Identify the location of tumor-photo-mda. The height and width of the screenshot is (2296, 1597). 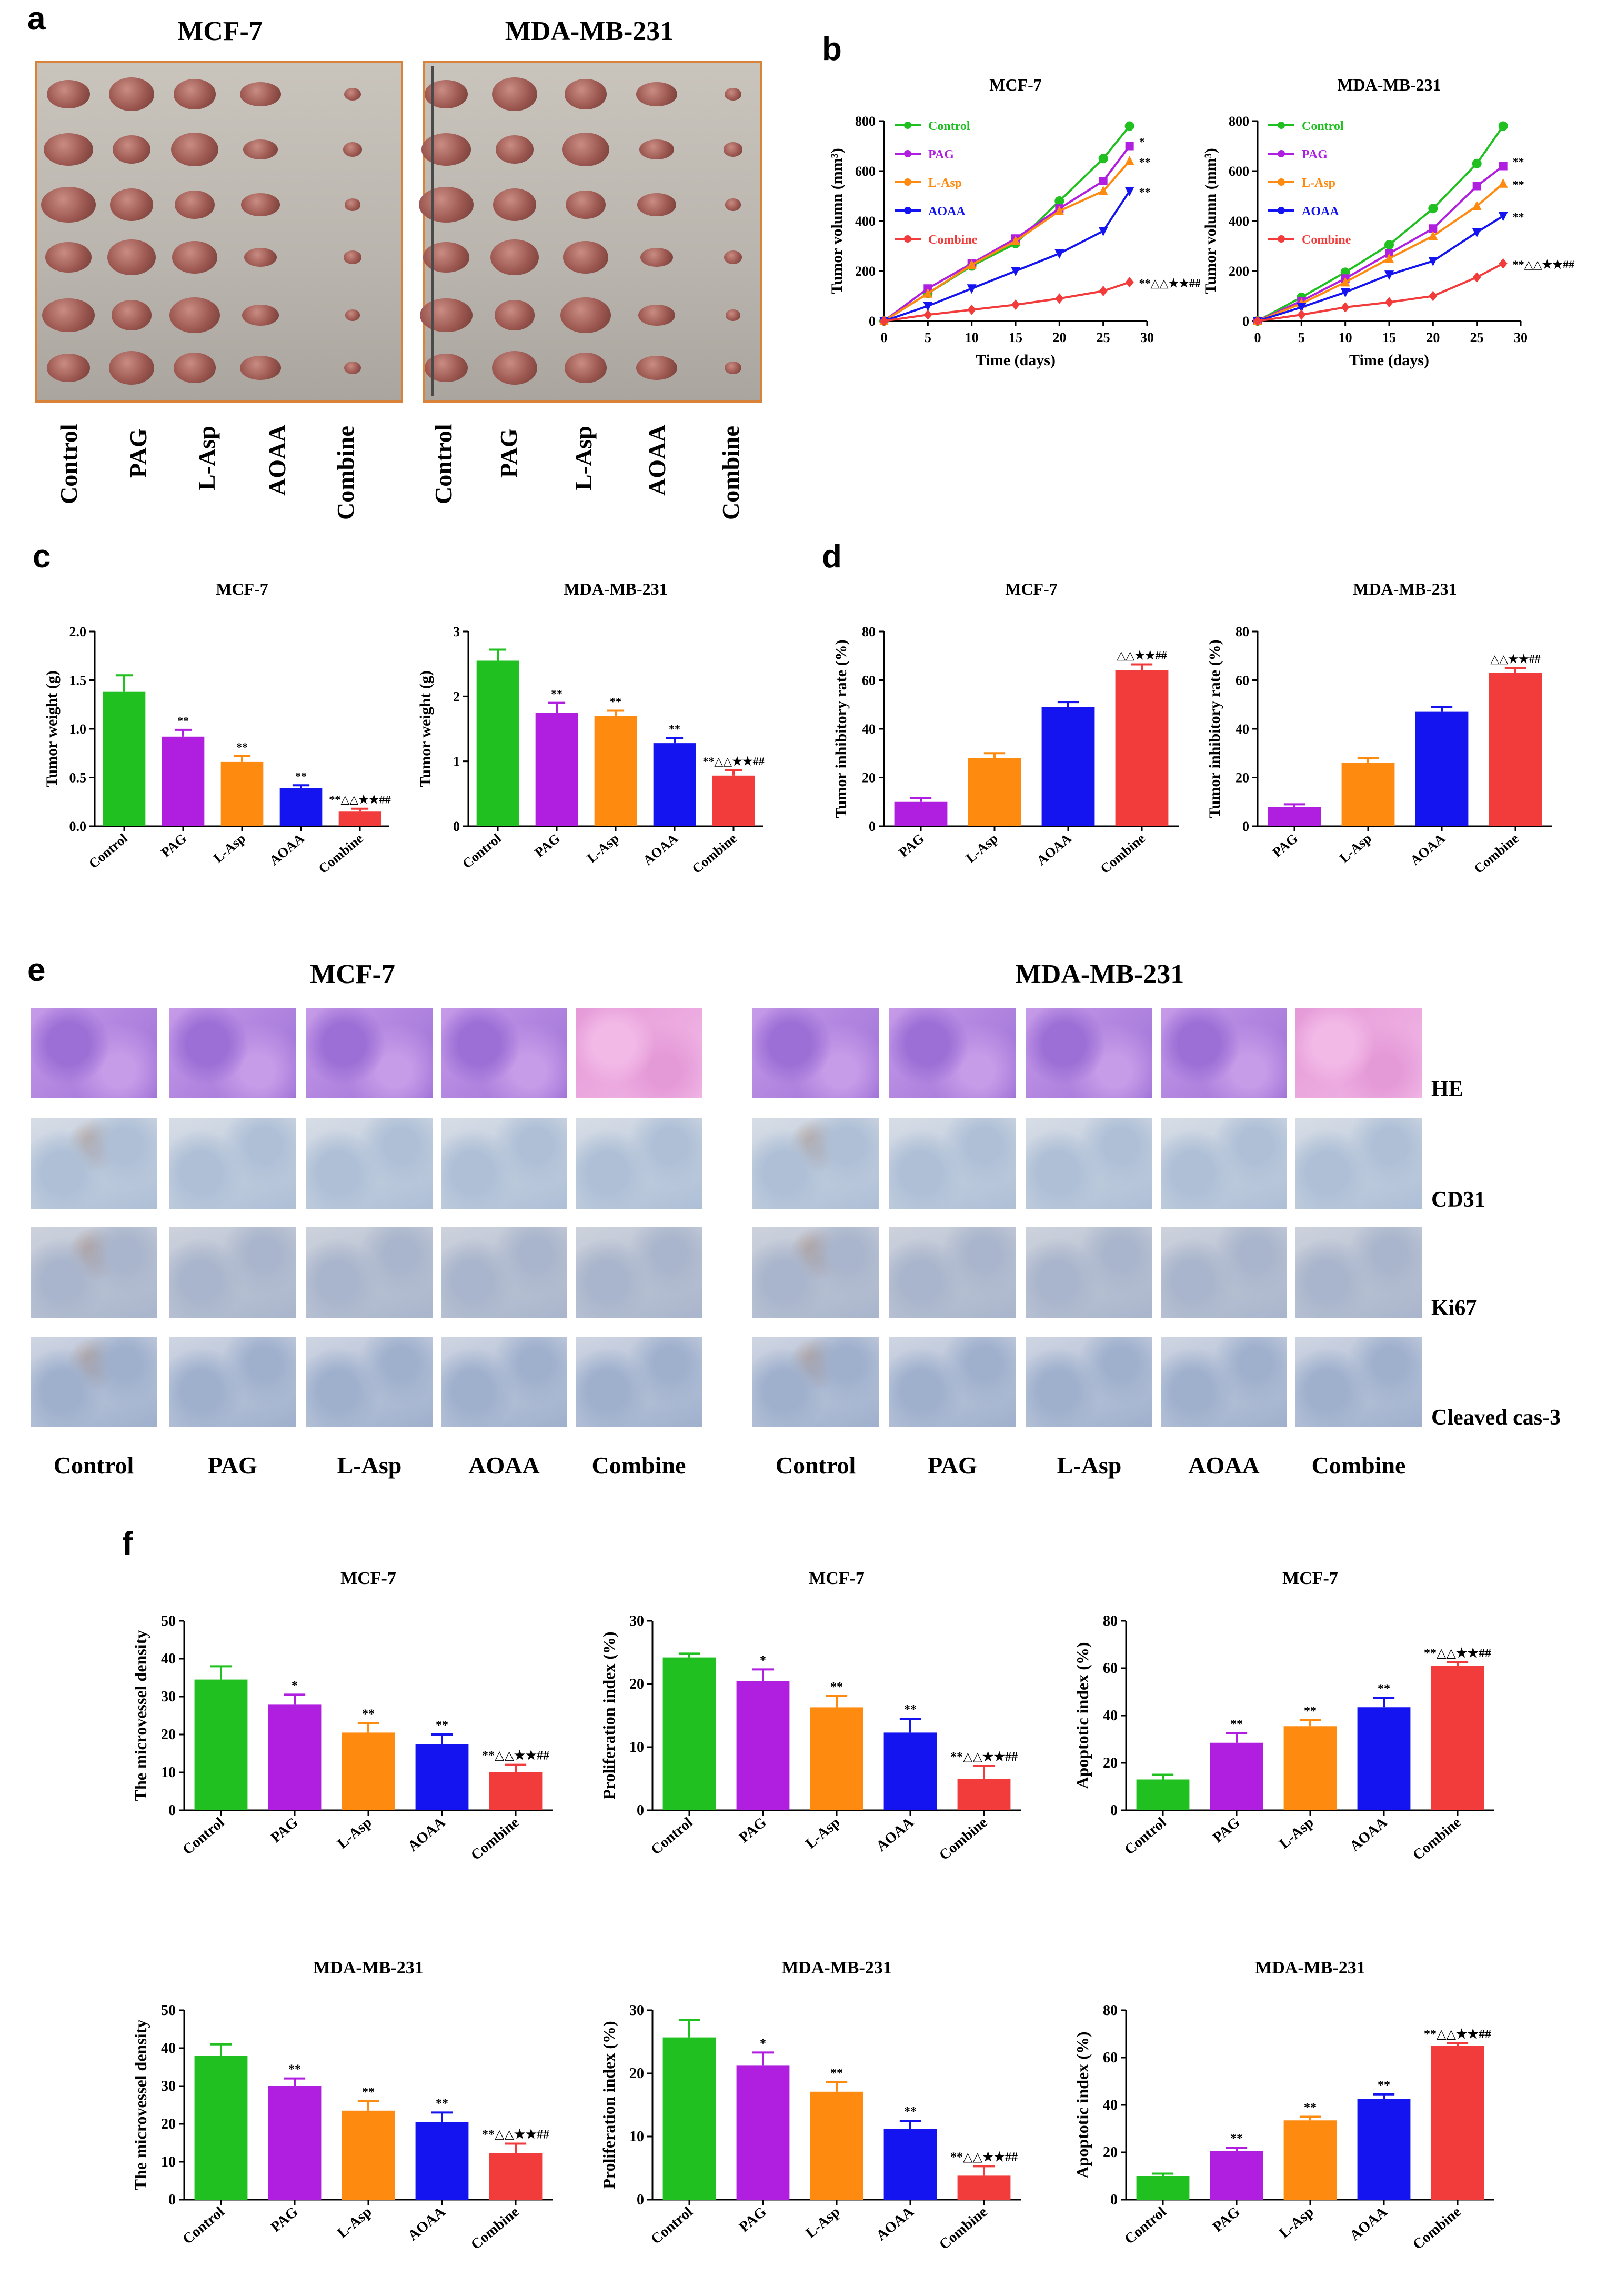
(590, 232).